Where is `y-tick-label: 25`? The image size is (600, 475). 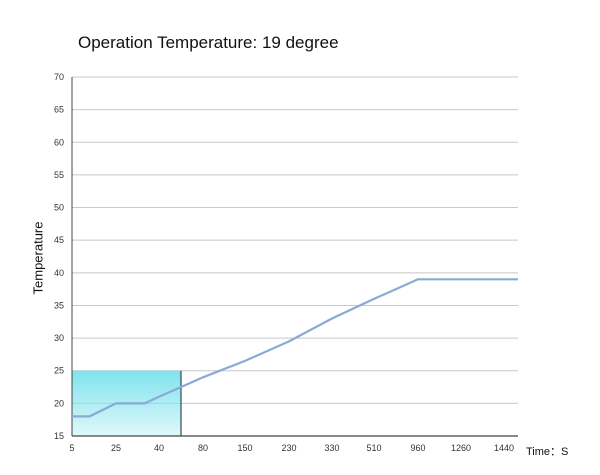
y-tick-label: 25 is located at coordinates (59, 371).